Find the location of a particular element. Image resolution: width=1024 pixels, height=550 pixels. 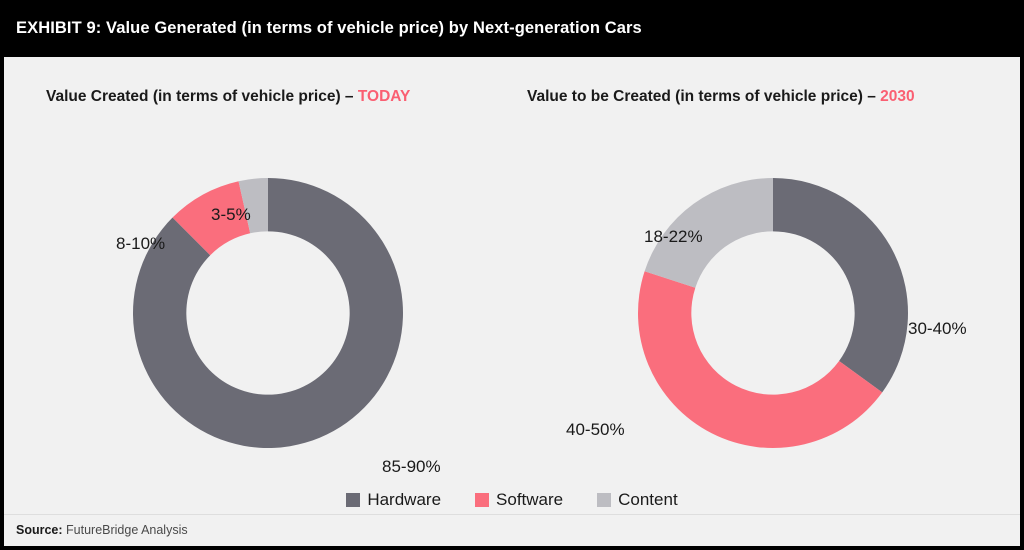

donut-chart-2030 is located at coordinates (773, 313).